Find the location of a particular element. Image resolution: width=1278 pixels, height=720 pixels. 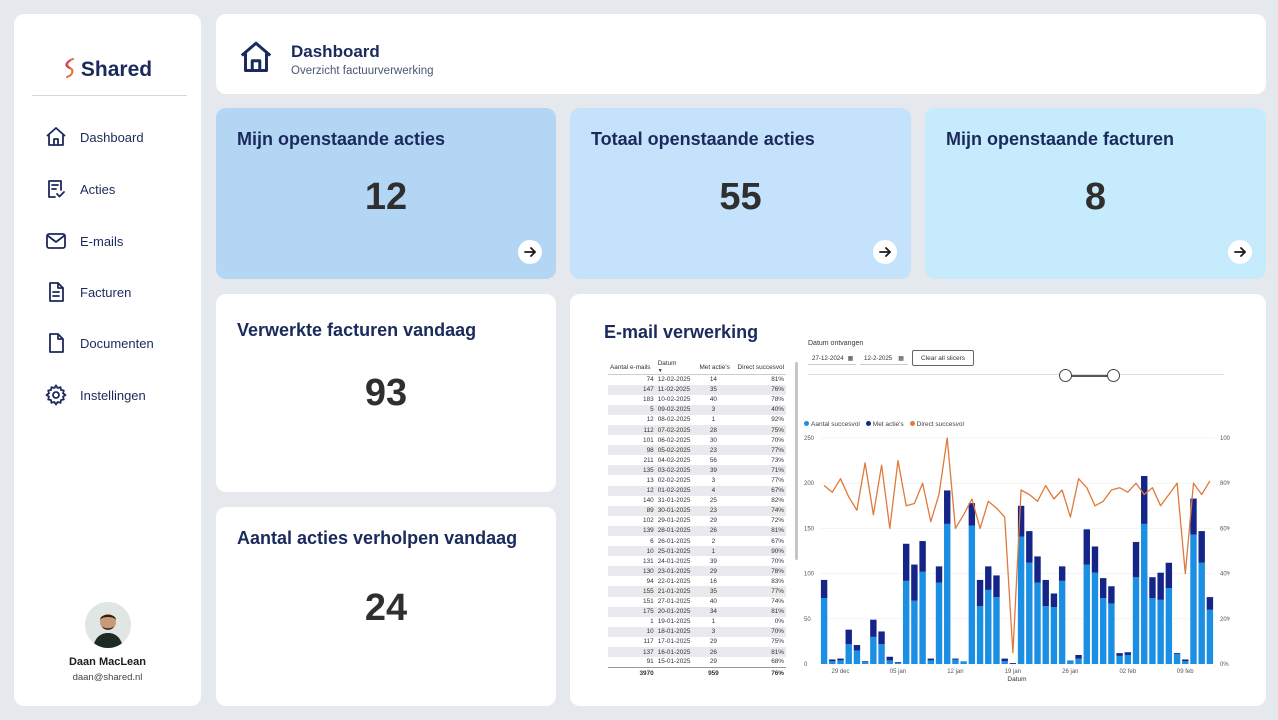

user-profile: Daan MacLean daan@shared.nl is located at coordinates (107, 642).